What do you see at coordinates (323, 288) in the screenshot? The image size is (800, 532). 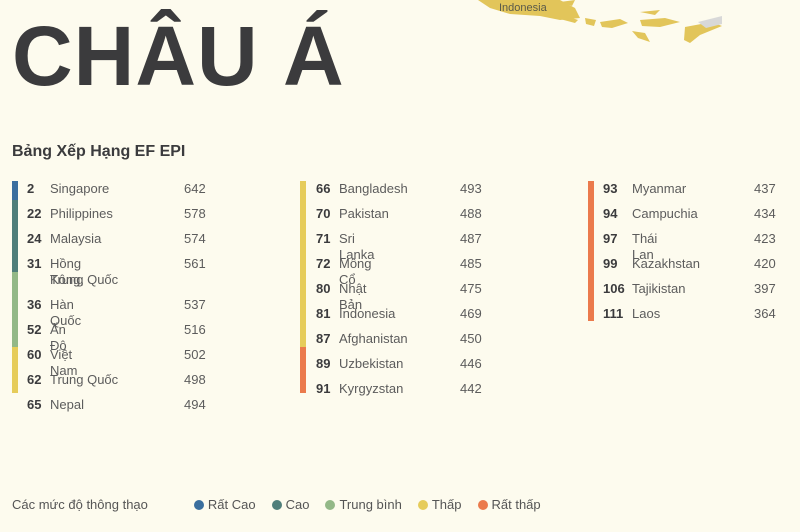 I see `rank: 80` at bounding box center [323, 288].